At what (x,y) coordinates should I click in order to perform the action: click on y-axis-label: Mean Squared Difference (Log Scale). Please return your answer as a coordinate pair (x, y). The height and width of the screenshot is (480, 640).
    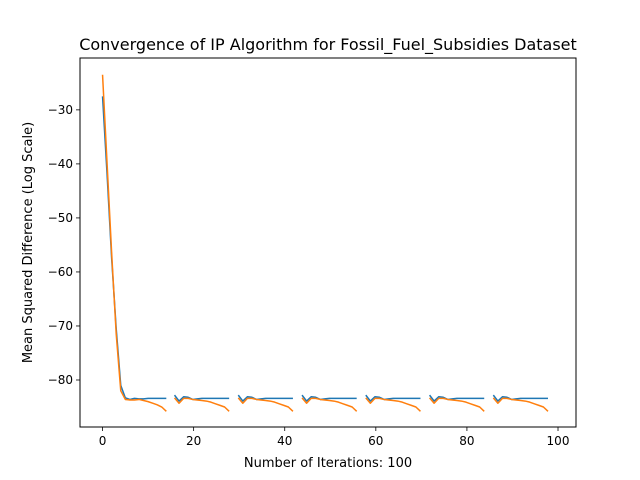
    Looking at the image, I should click on (28, 242).